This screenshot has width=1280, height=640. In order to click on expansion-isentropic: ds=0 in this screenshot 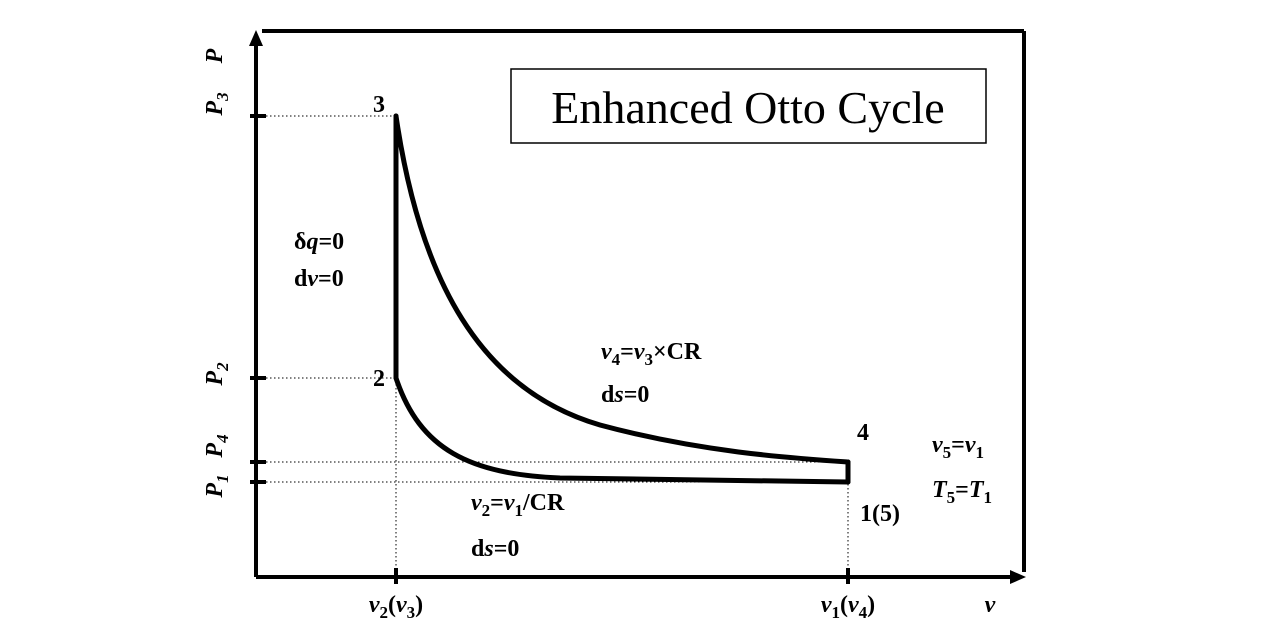, I will do `click(625, 395)`.